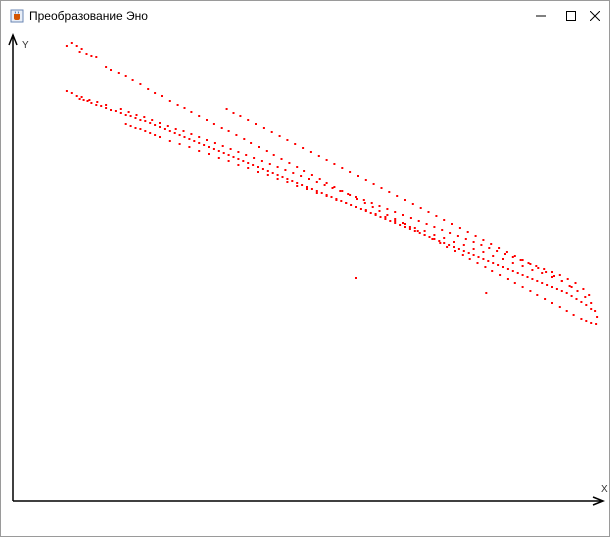 Image resolution: width=612 pixels, height=539 pixels. I want to click on close-icon, so click(595, 16).